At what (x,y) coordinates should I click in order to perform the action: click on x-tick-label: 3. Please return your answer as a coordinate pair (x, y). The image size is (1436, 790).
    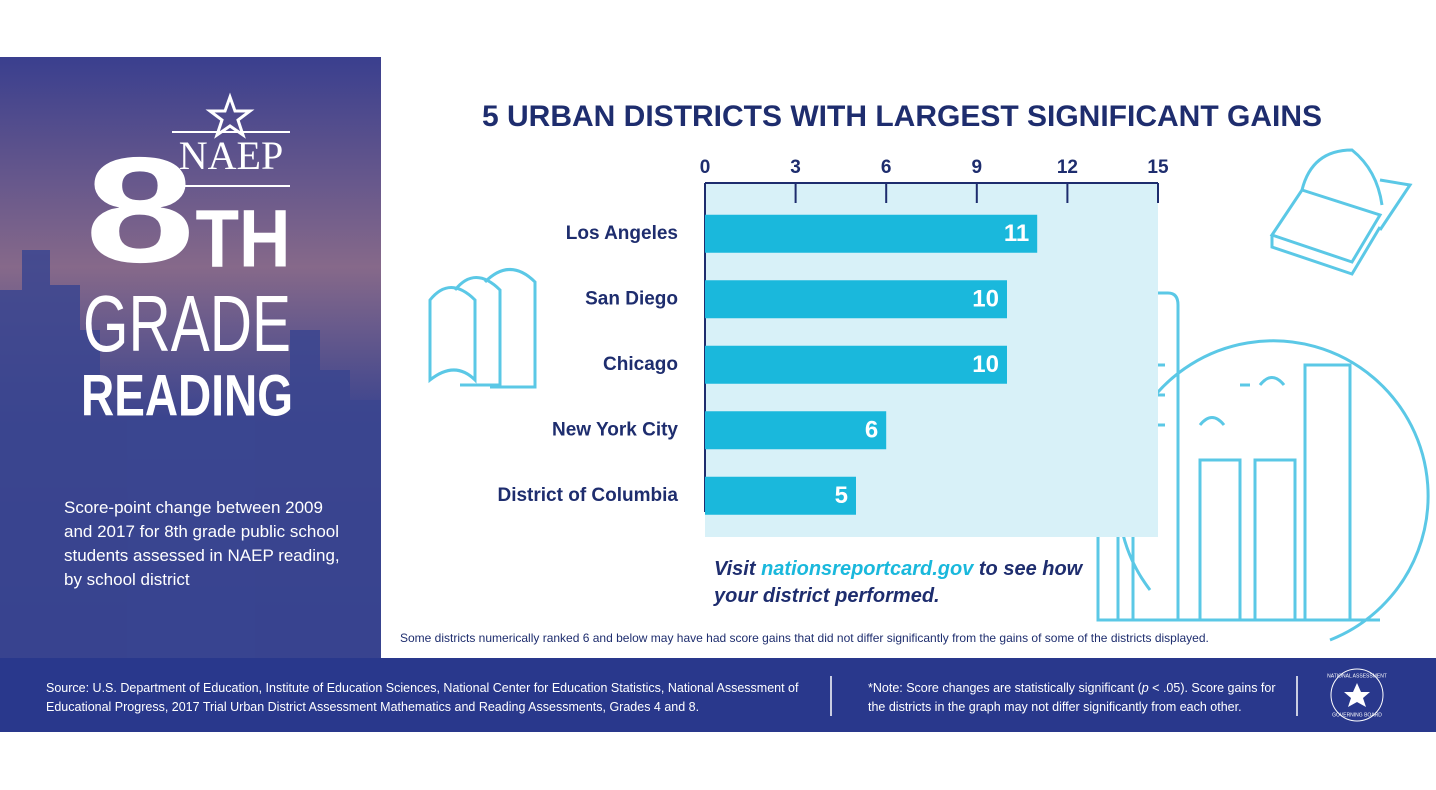
    Looking at the image, I should click on (795, 167).